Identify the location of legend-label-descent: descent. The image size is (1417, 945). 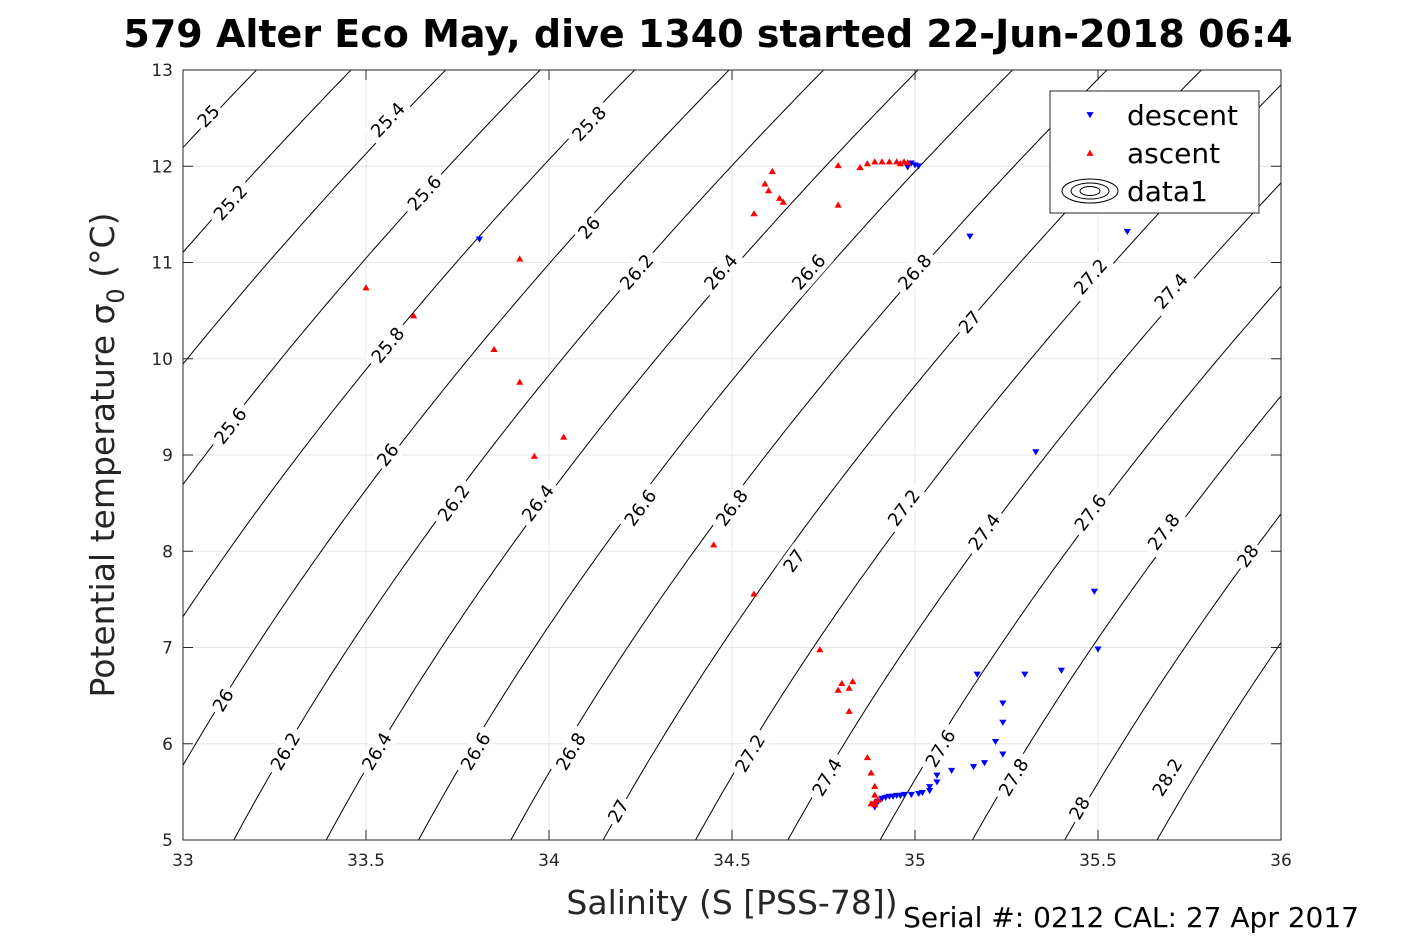
(1182, 115).